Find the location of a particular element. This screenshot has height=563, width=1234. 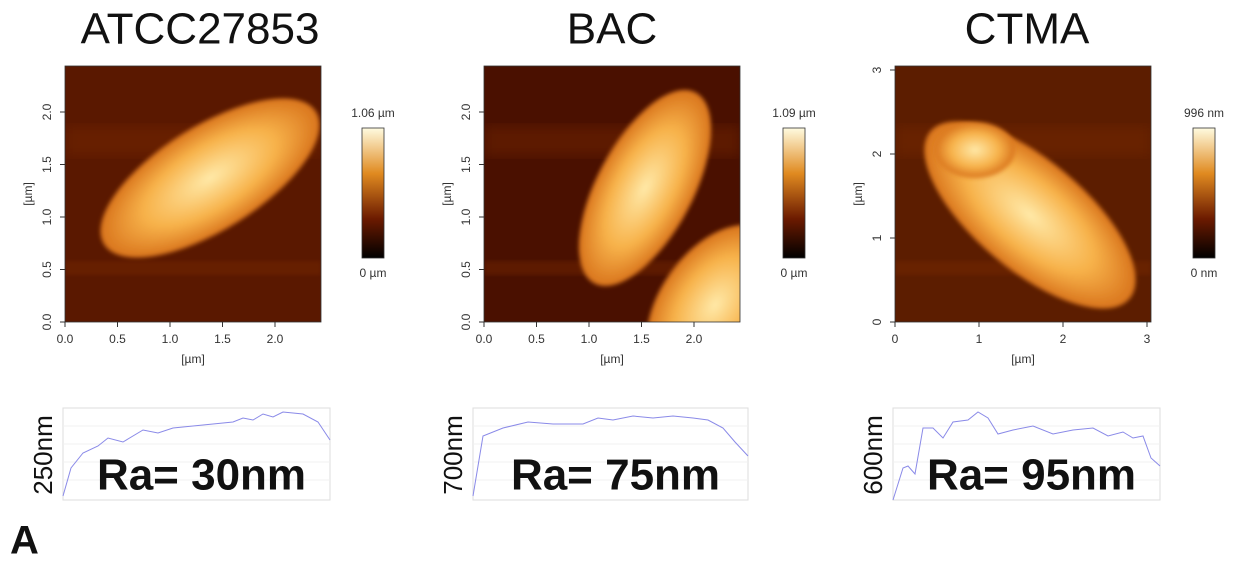

colorbar-max: 1.09 µm is located at coordinates (794, 113).